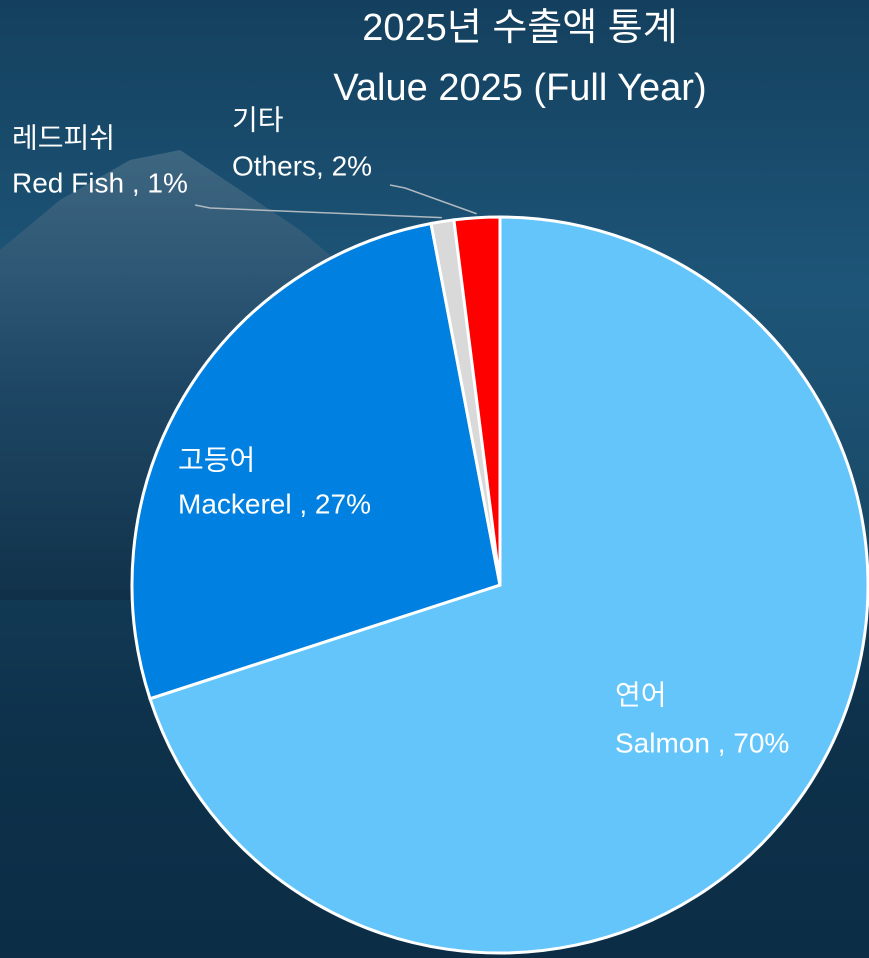 This screenshot has height=958, width=869. I want to click on slice-category-label: 레드피쉬, so click(63, 137).